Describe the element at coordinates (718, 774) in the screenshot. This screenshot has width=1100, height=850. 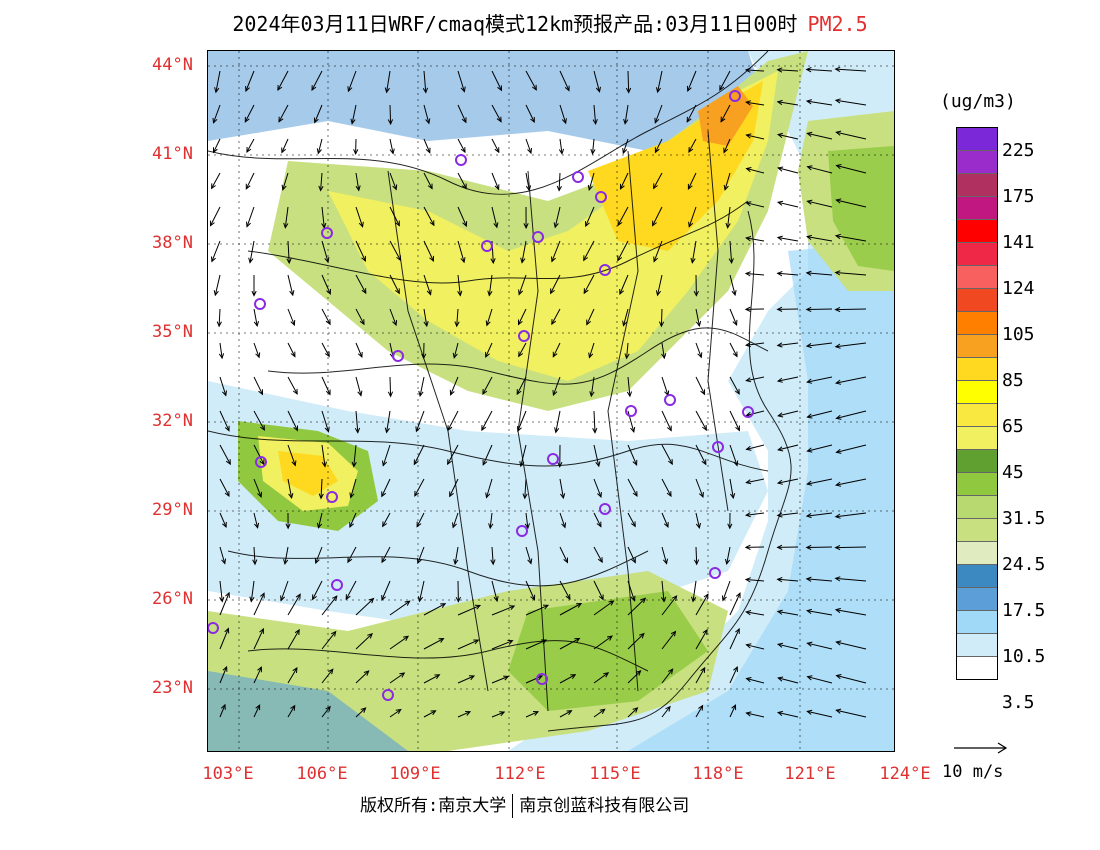
I see `longitude-label: 118°E` at that location.